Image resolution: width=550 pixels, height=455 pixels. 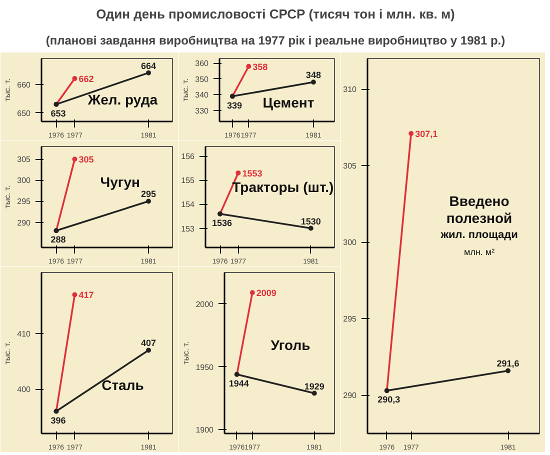 I want to click on annotation: Жел. руда, so click(x=122, y=99).